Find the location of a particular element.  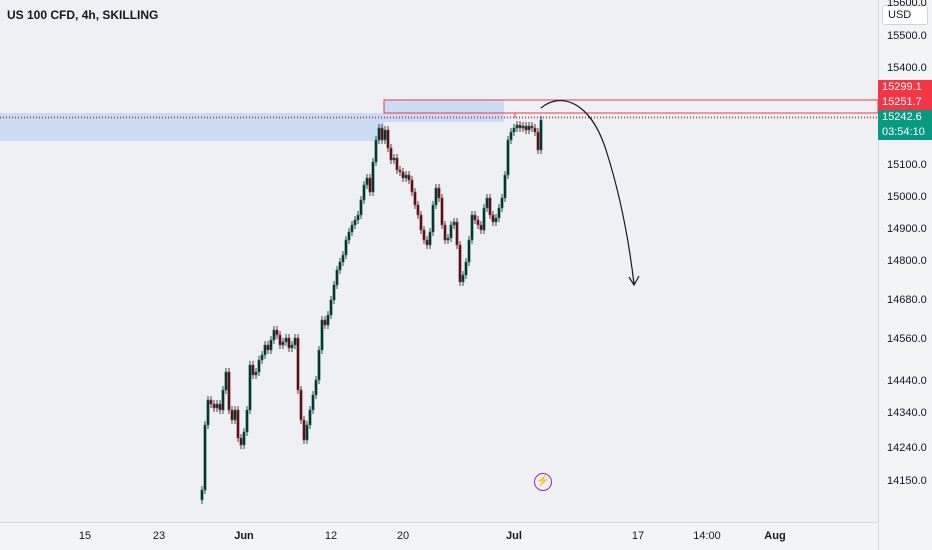

time-tick: 14:00 is located at coordinates (707, 536).